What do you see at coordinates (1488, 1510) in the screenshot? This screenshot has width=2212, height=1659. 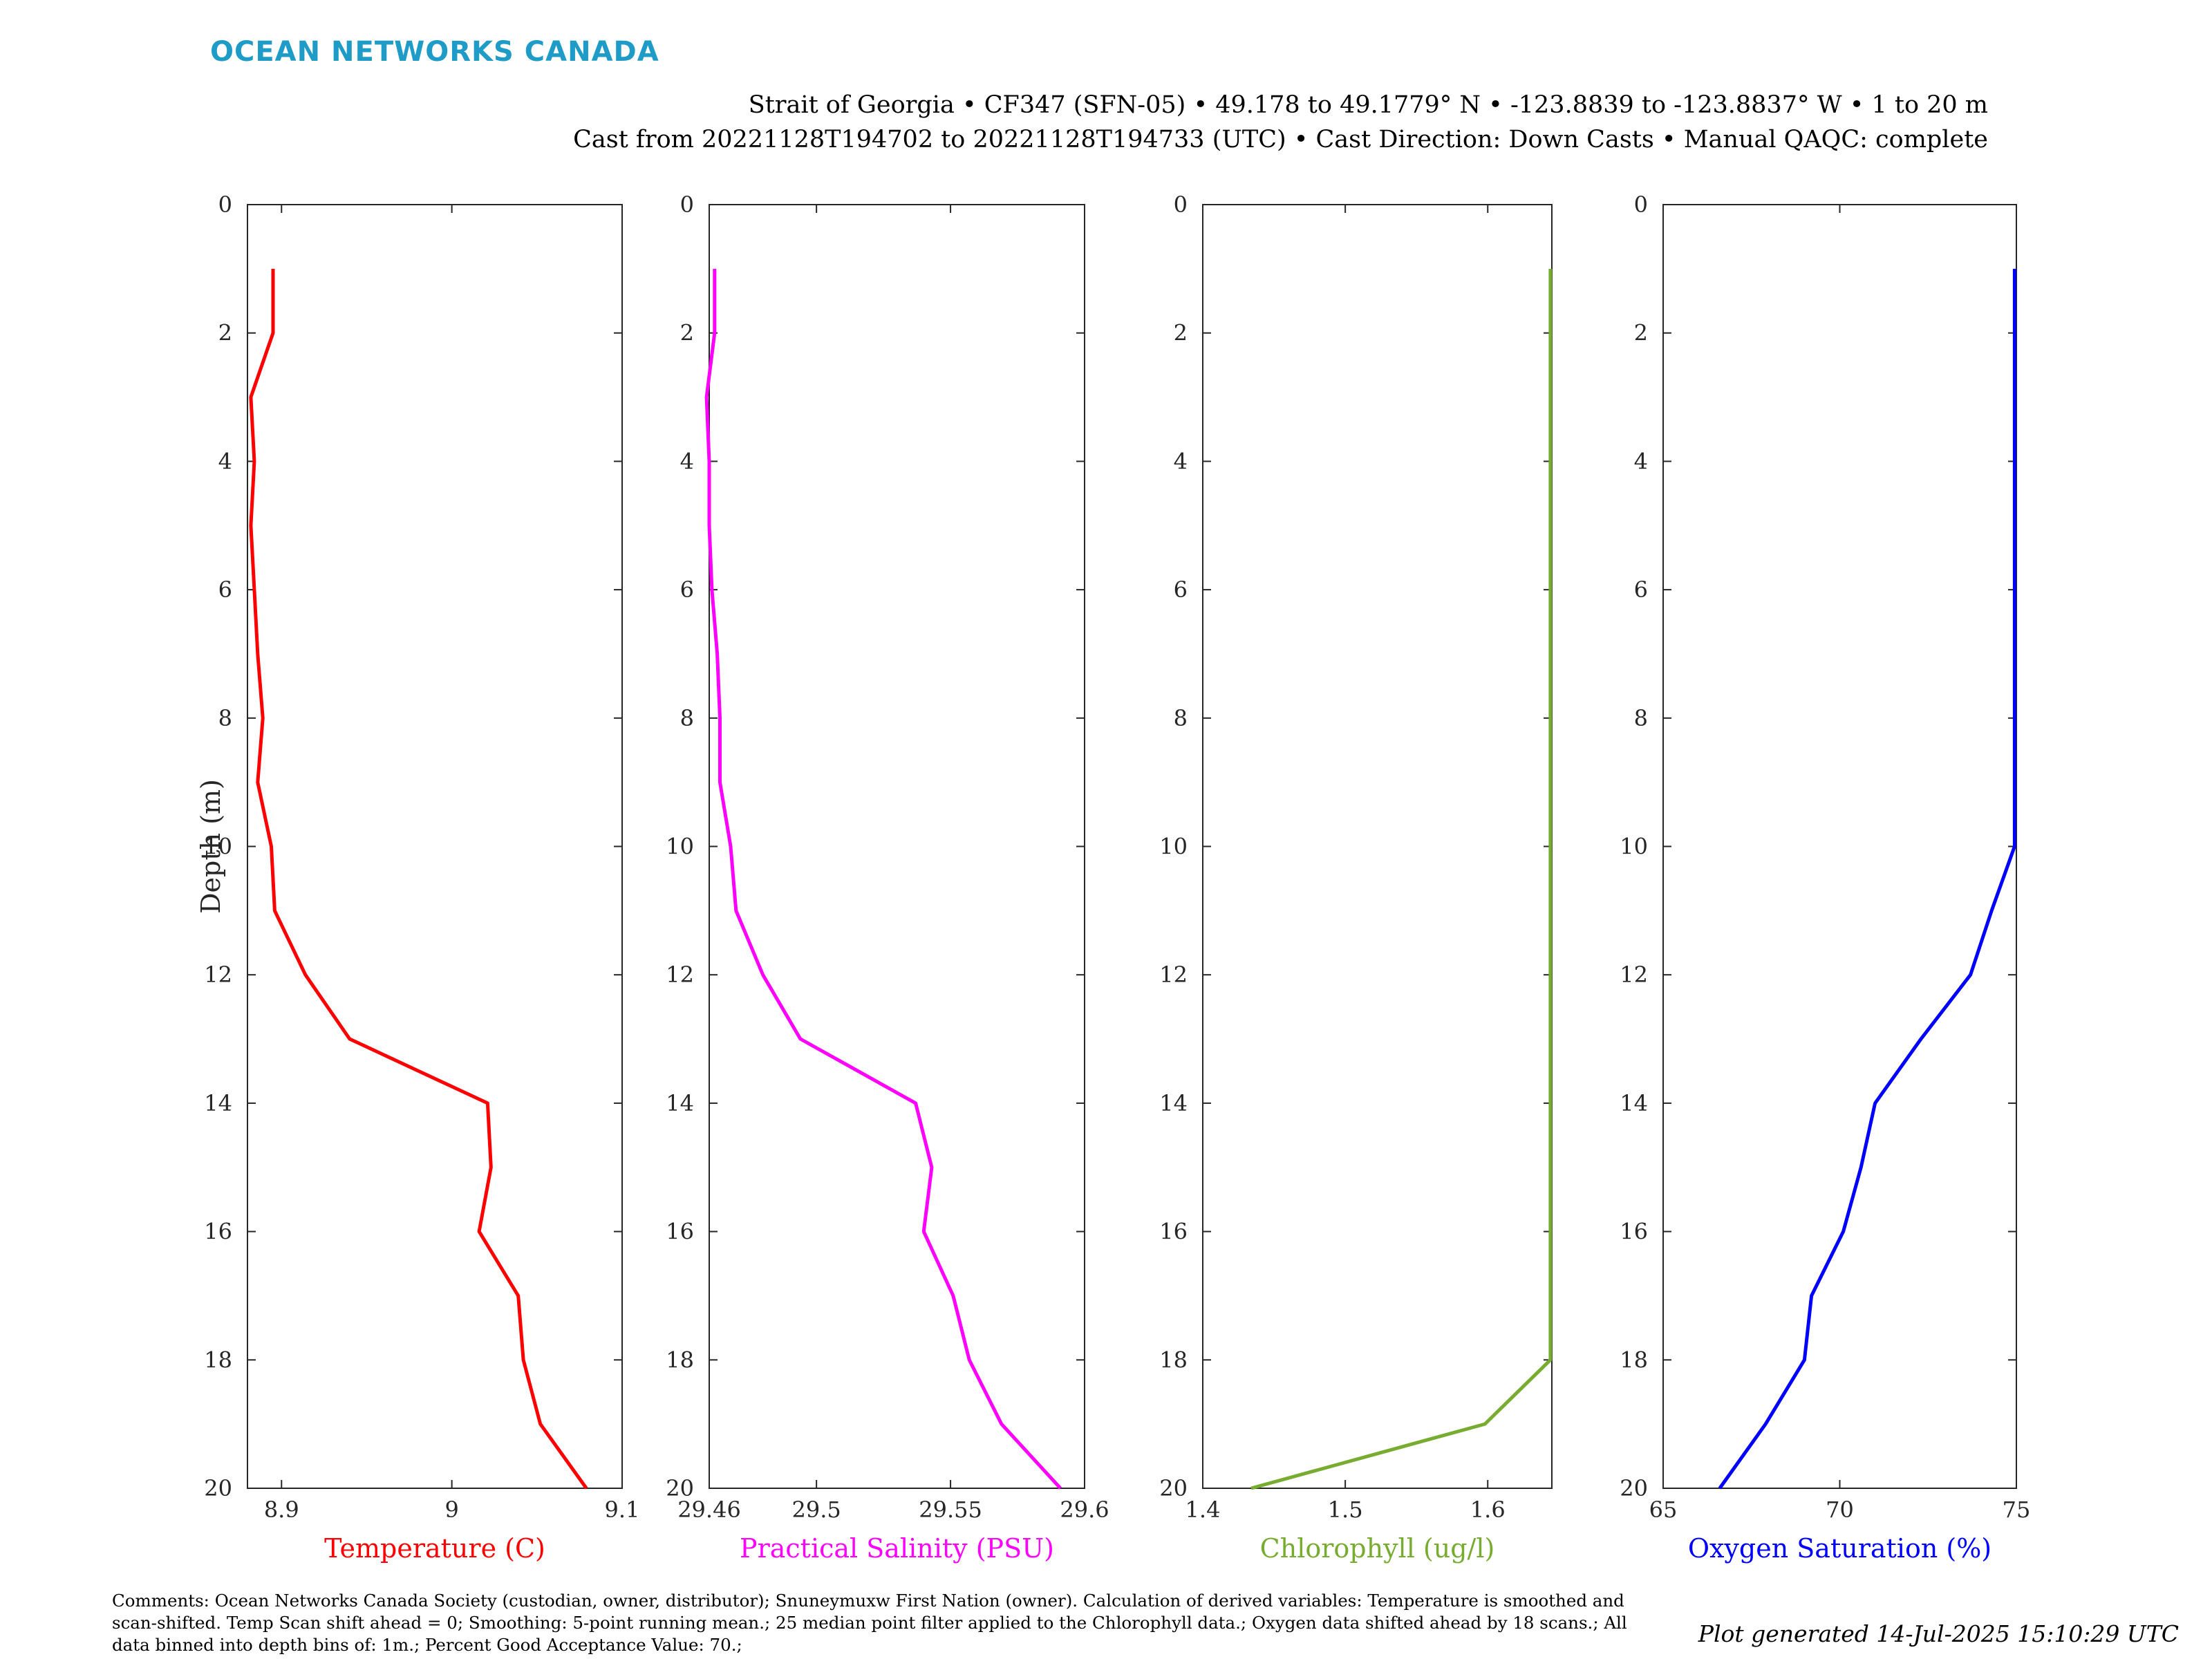 I see `x-tick-label: 1.6` at bounding box center [1488, 1510].